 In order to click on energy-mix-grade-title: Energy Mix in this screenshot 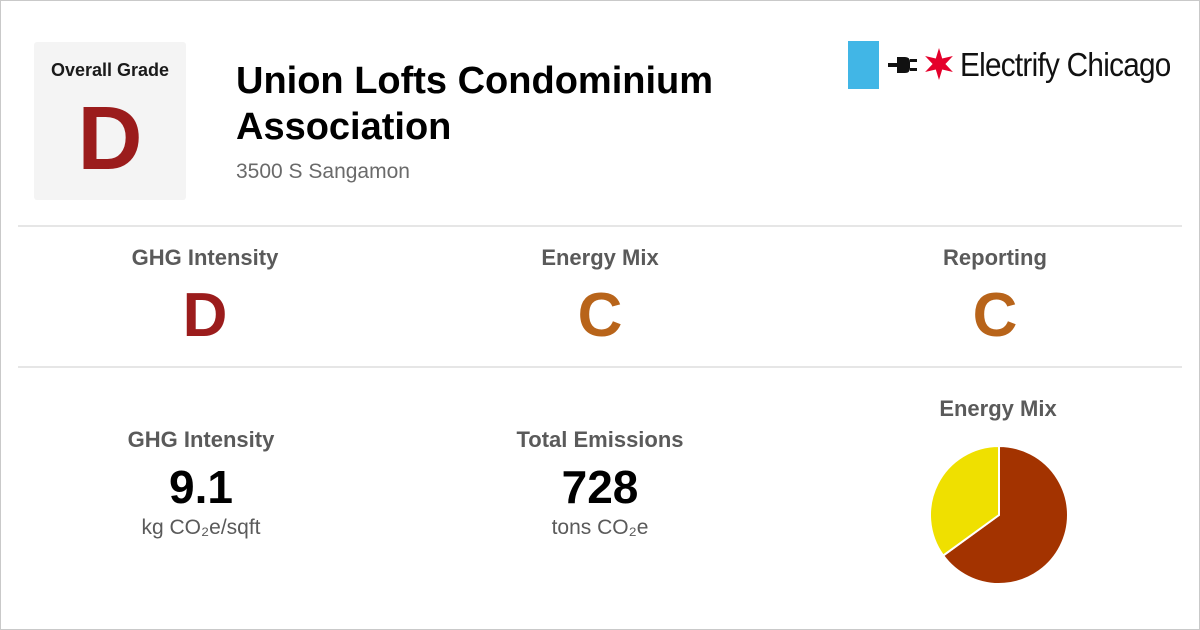, I will do `click(600, 257)`.